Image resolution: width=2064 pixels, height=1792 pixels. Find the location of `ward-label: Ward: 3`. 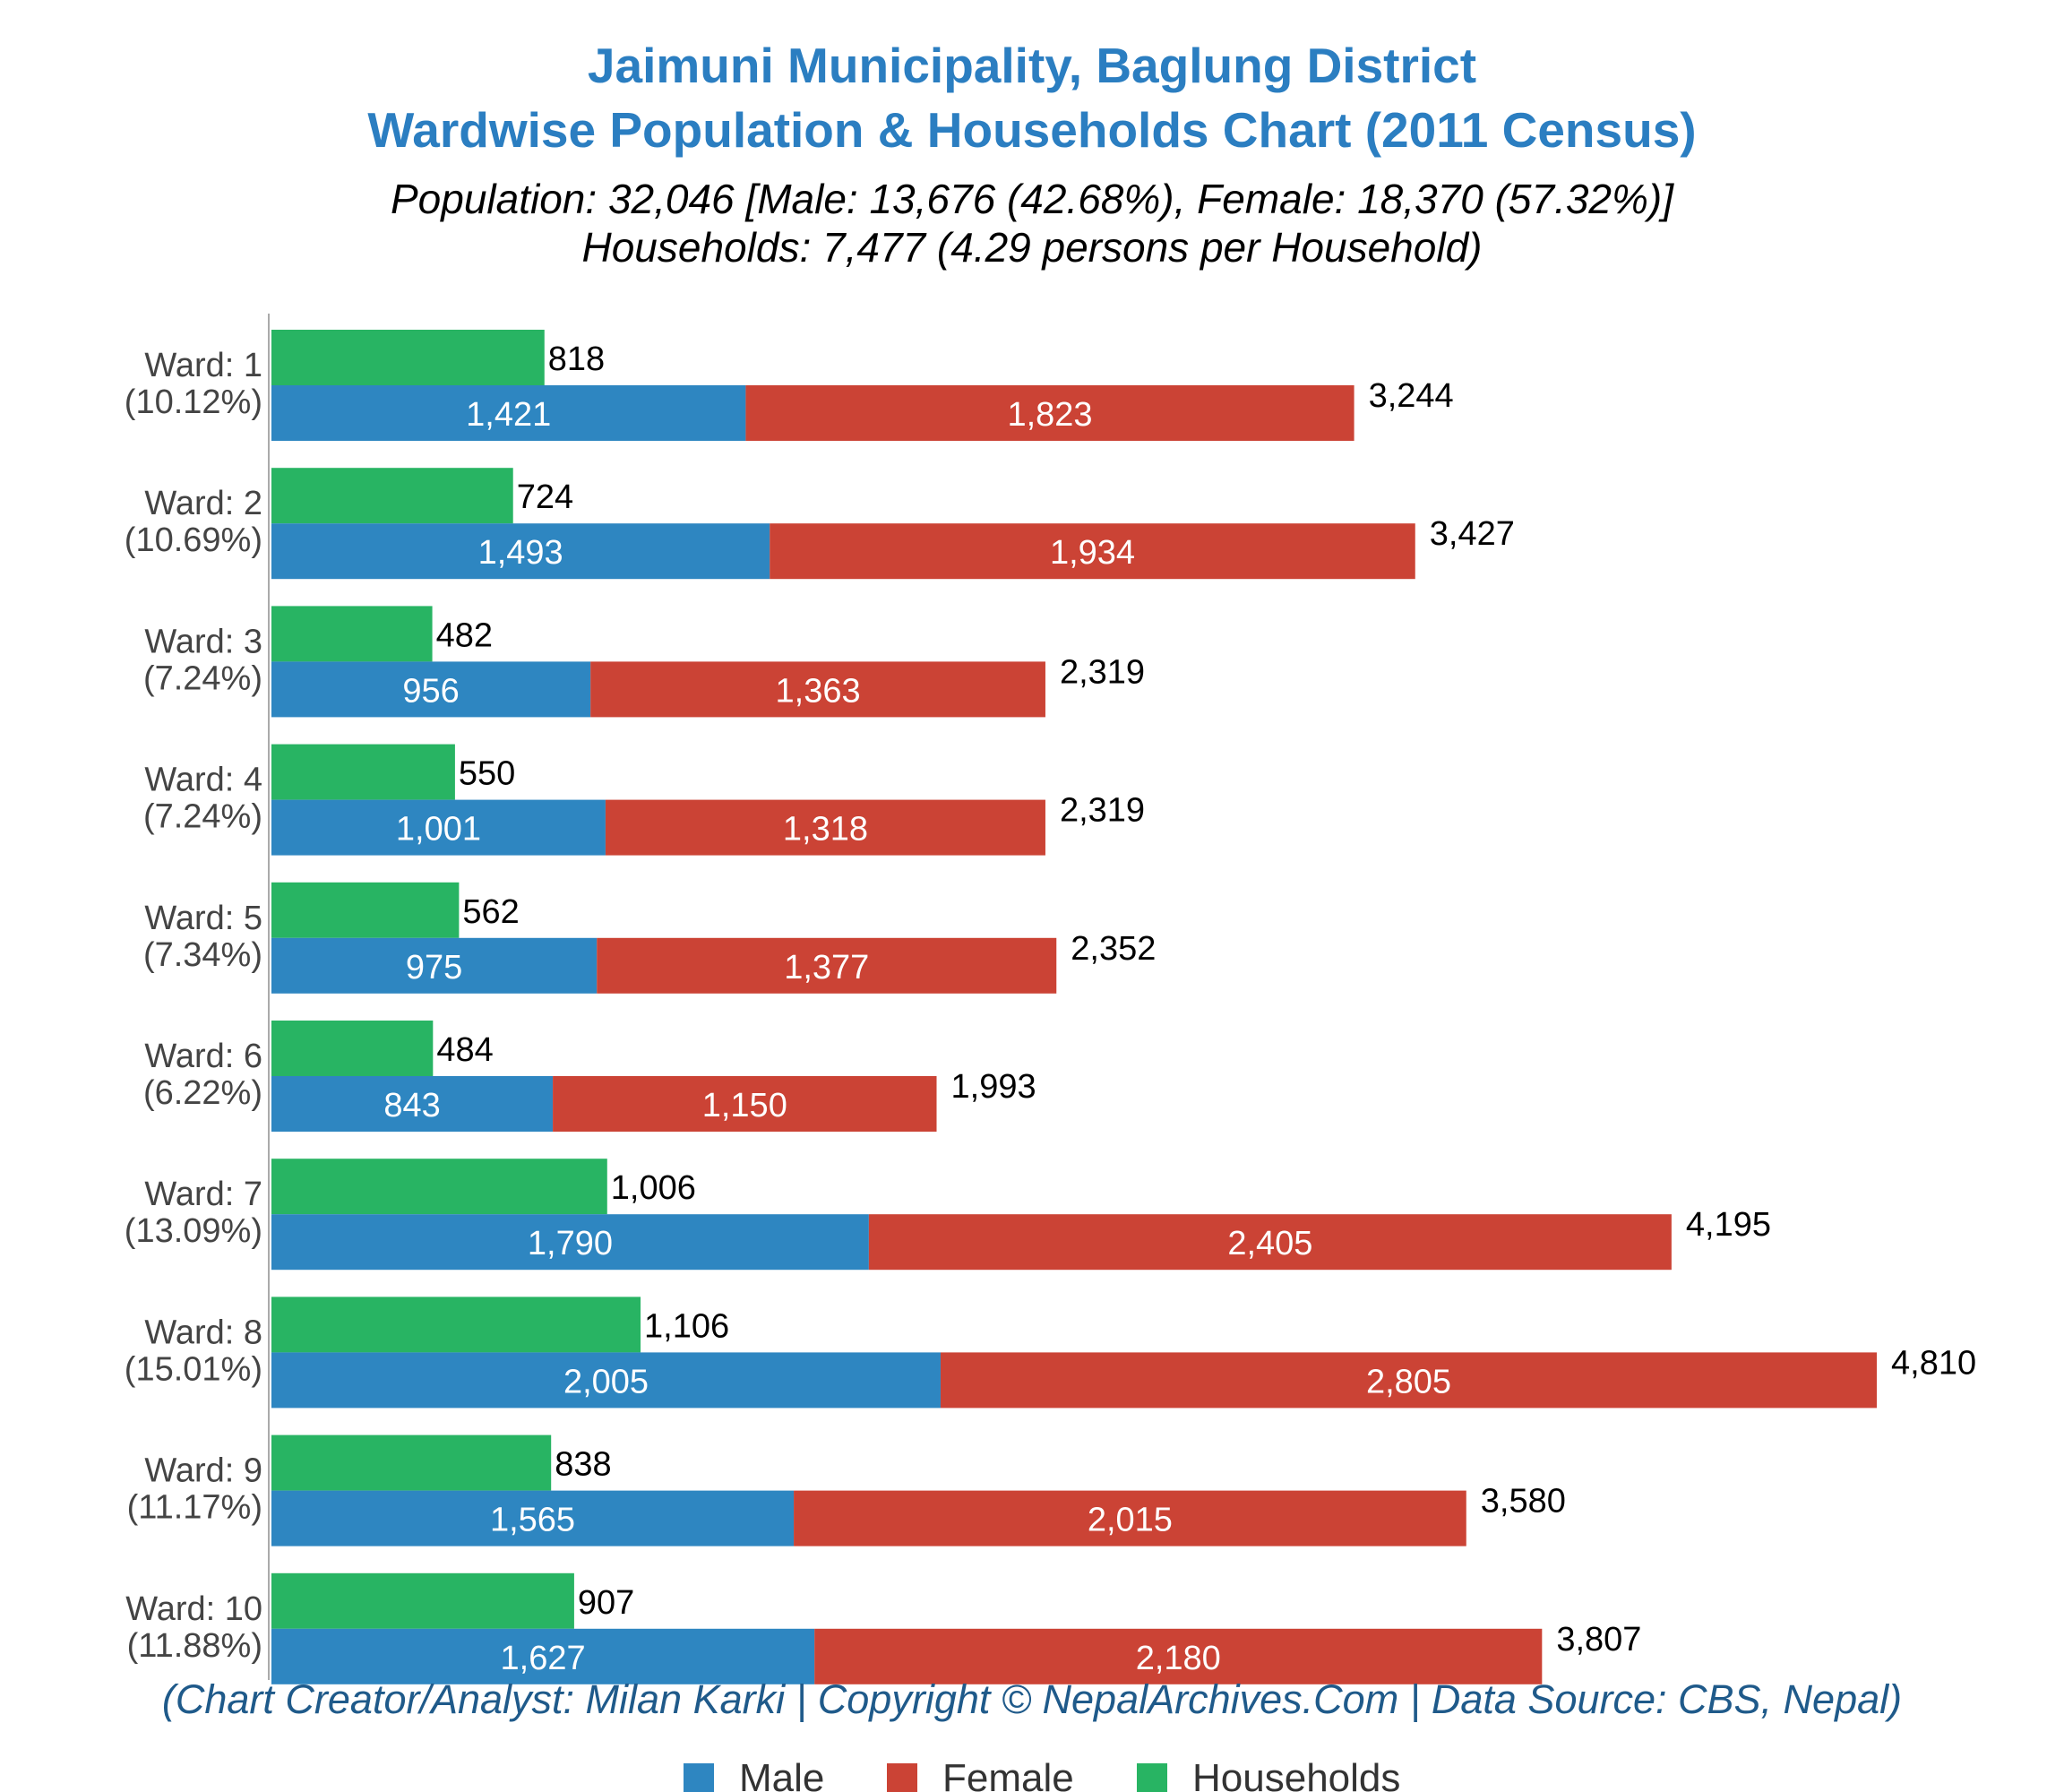

ward-label: Ward: 3 is located at coordinates (203, 641).